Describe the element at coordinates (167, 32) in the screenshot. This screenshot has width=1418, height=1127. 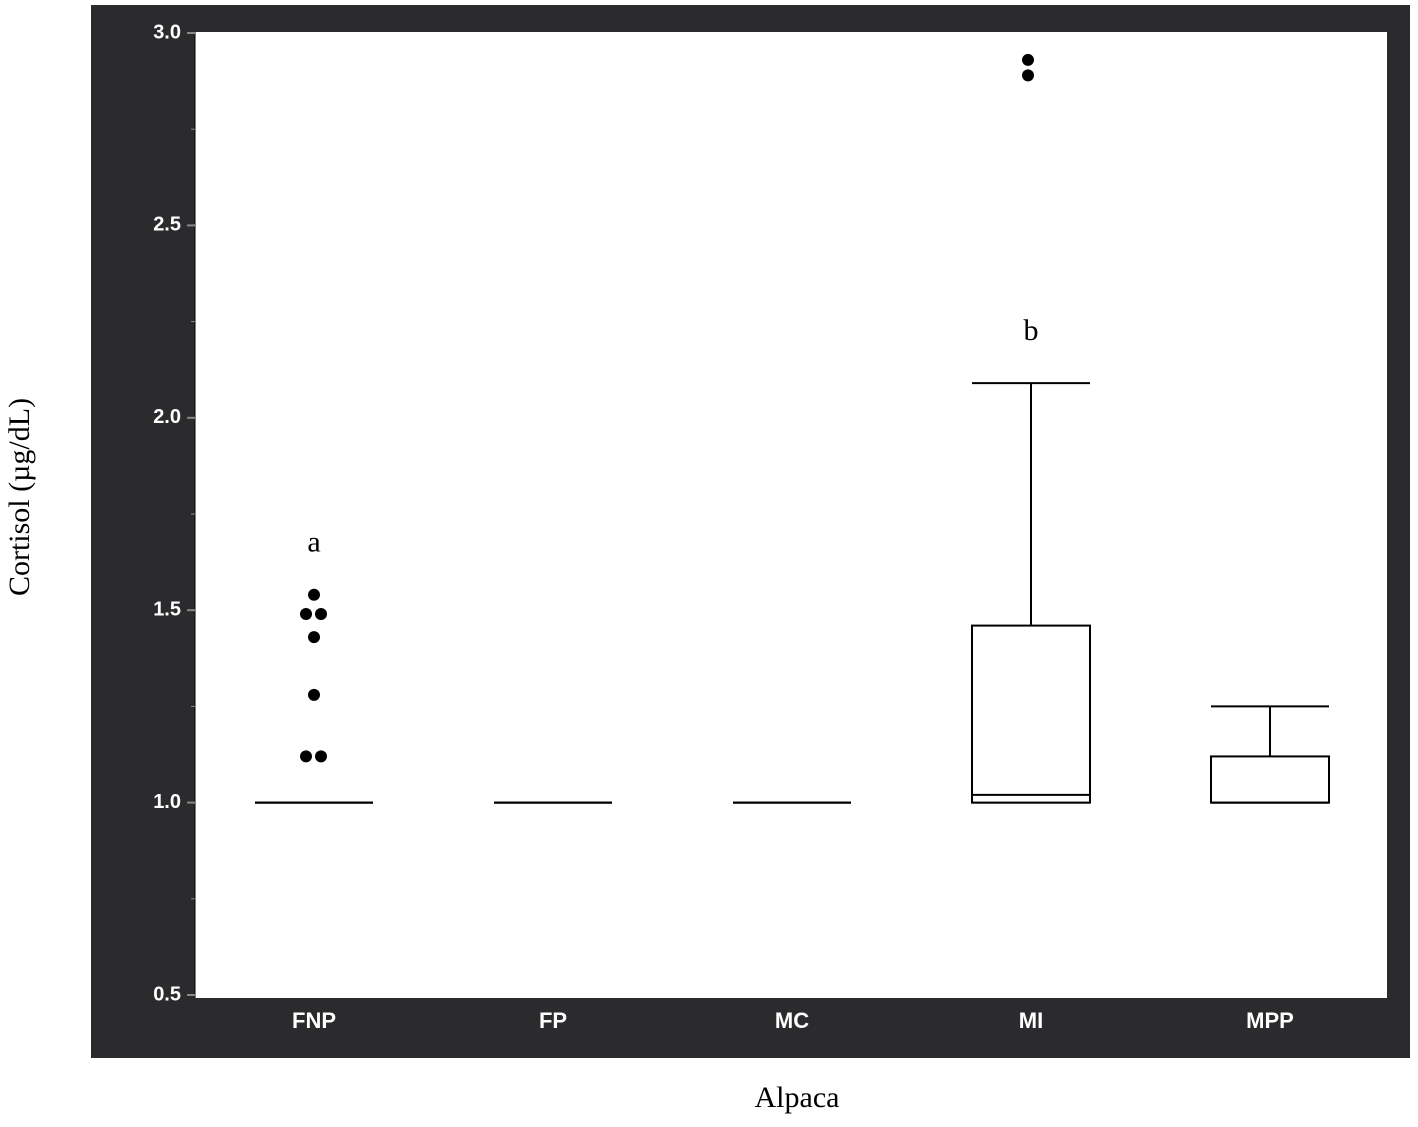
I see `y-tick-label: 3.0` at that location.